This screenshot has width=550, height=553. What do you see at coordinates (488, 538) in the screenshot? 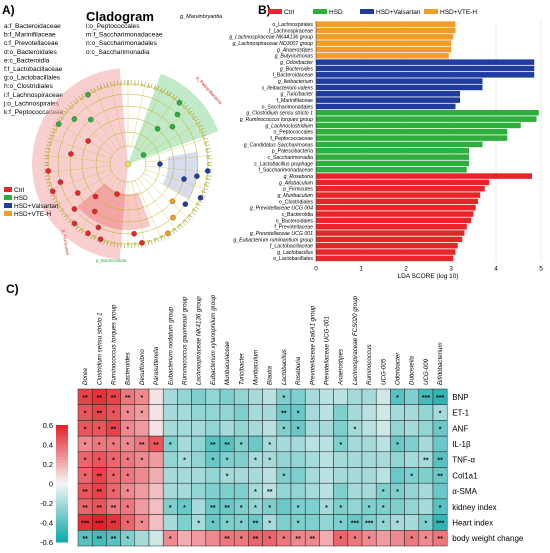
I see `heatmap-row-label: body weight change` at bounding box center [488, 538].